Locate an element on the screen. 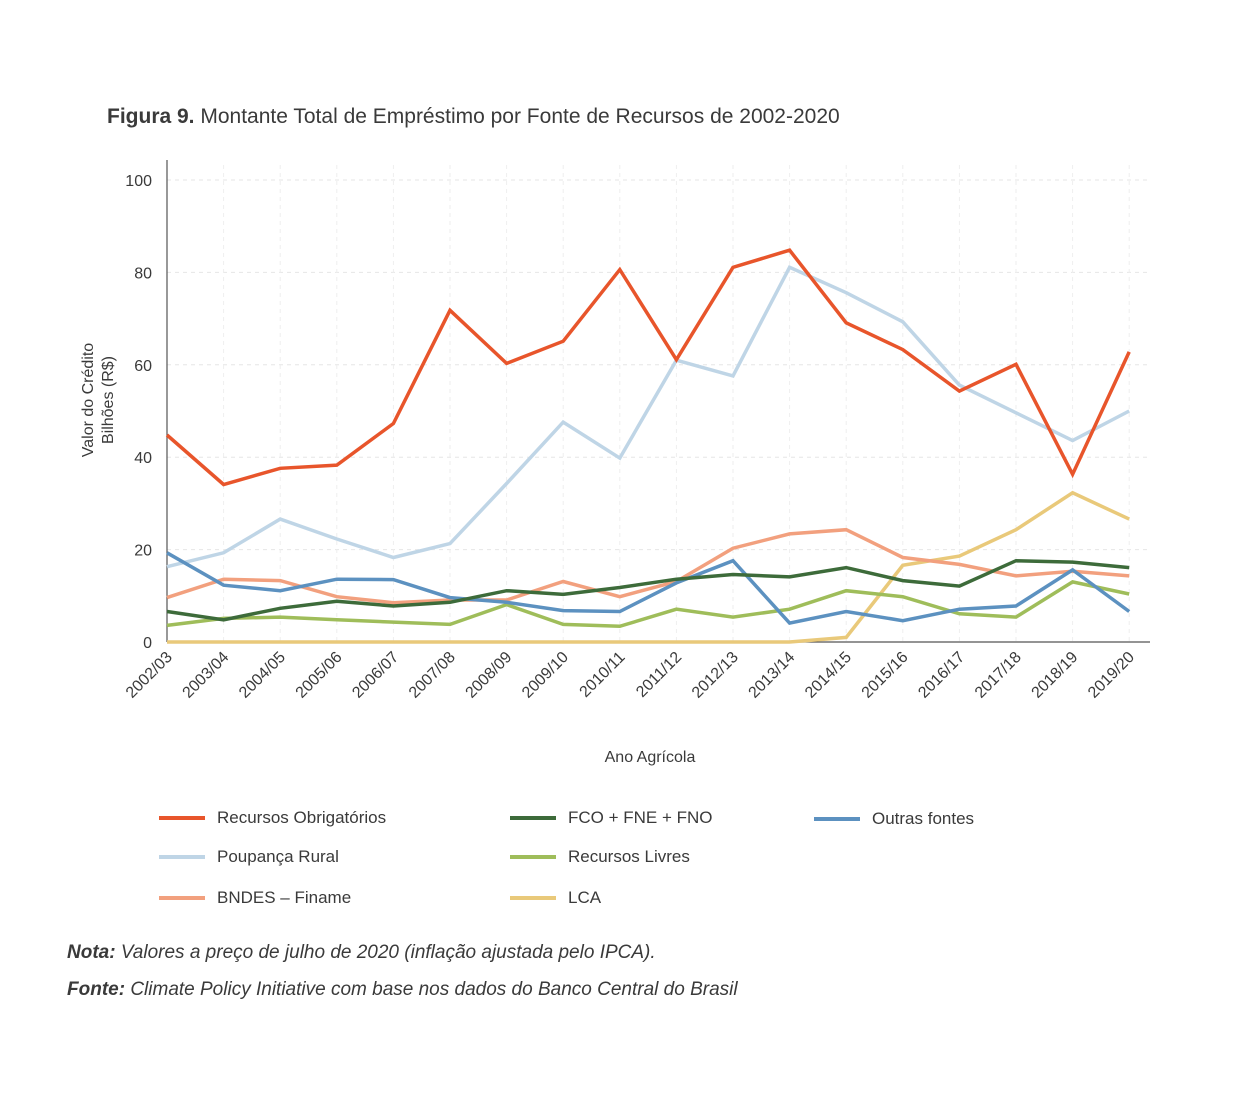 This screenshot has height=1111, width=1241. x-tick-label: 2017/18 is located at coordinates (998, 675).